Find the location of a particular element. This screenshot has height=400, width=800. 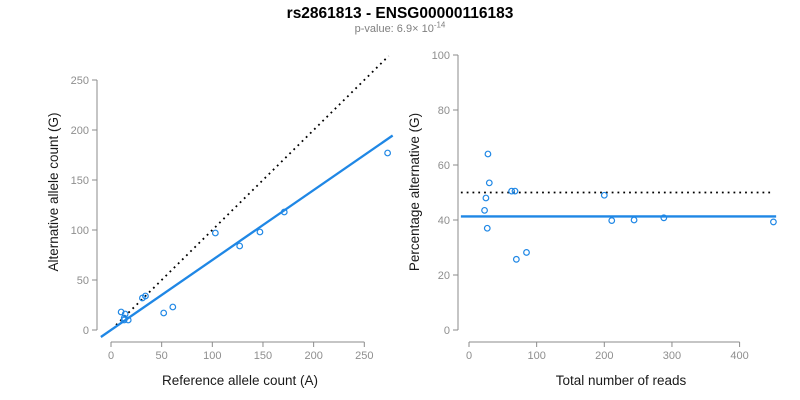

x-tick-label: 50 is located at coordinates (162, 356).